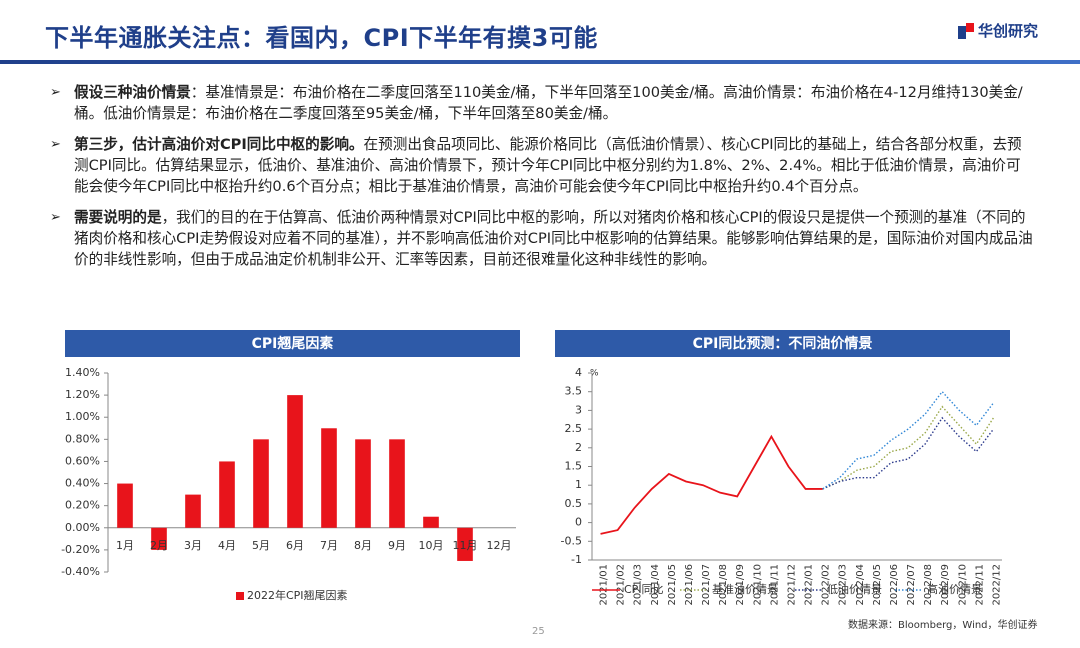  Describe the element at coordinates (132, 92) in the screenshot. I see `bullet-lead: 假设三种油价情景` at that location.